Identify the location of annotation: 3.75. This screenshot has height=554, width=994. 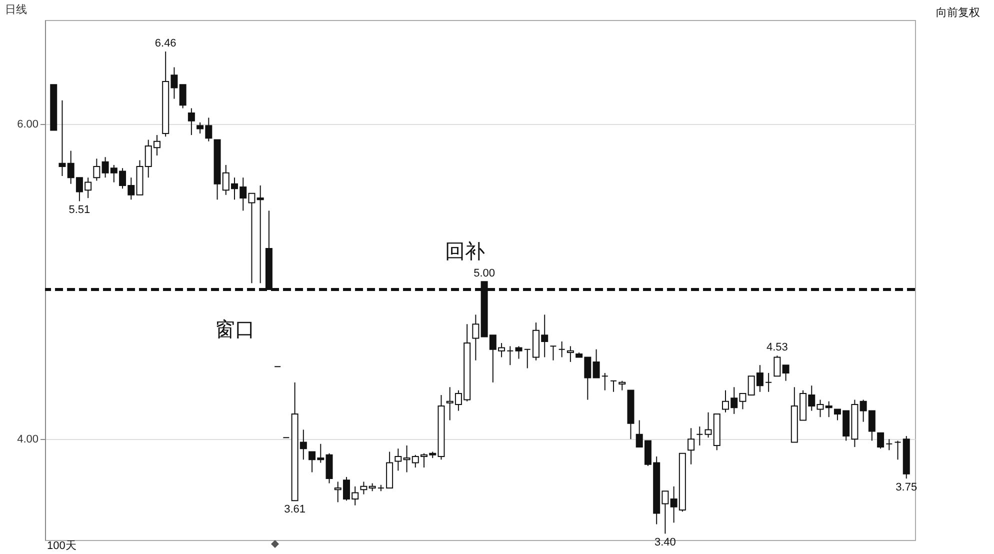
(907, 488).